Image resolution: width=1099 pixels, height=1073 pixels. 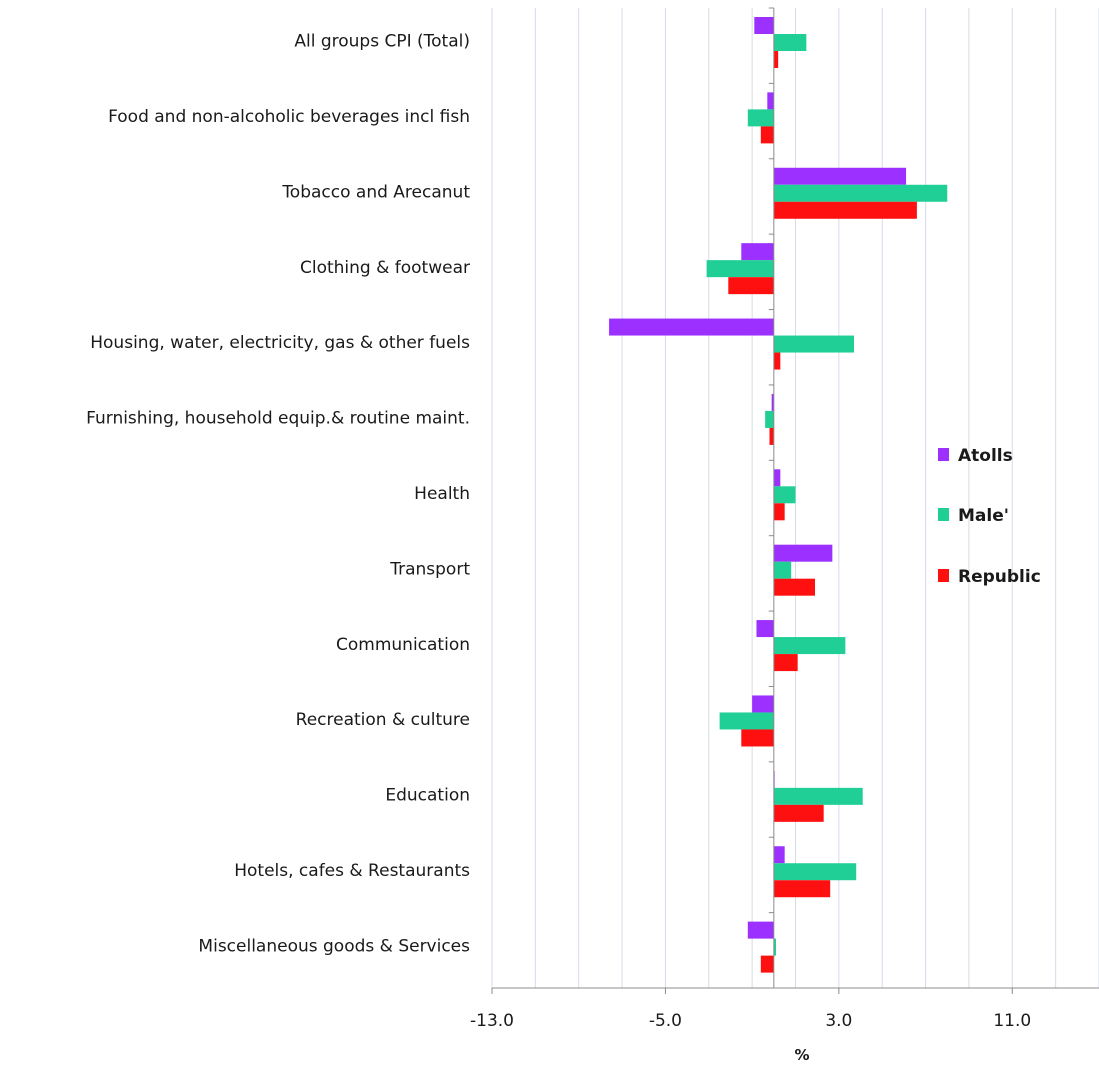 What do you see at coordinates (665, 1021) in the screenshot?
I see `x-tick-label: -5.0` at bounding box center [665, 1021].